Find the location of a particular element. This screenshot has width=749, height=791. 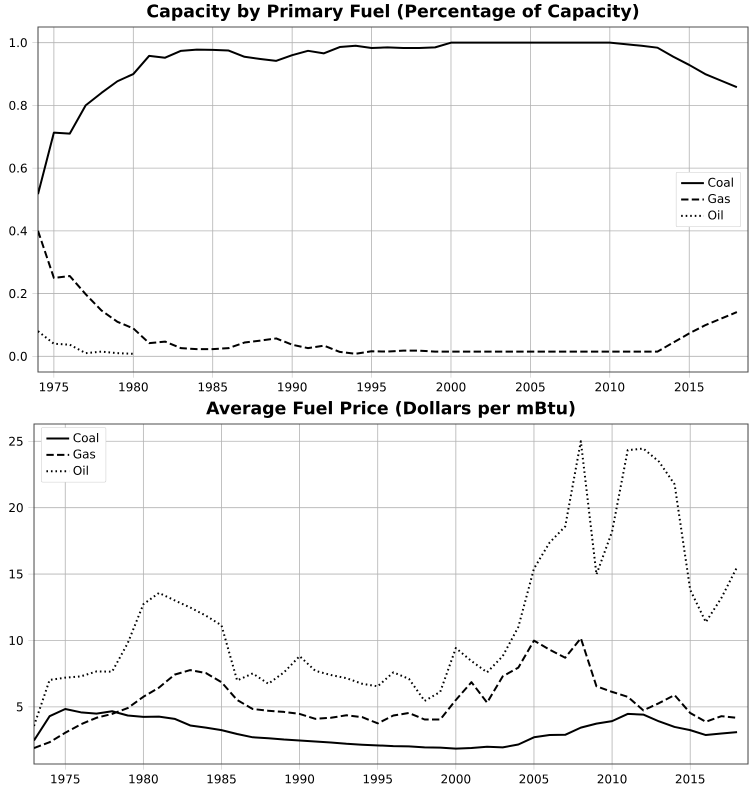

y-tick-label: 0.4 is located at coordinates (18, 231).